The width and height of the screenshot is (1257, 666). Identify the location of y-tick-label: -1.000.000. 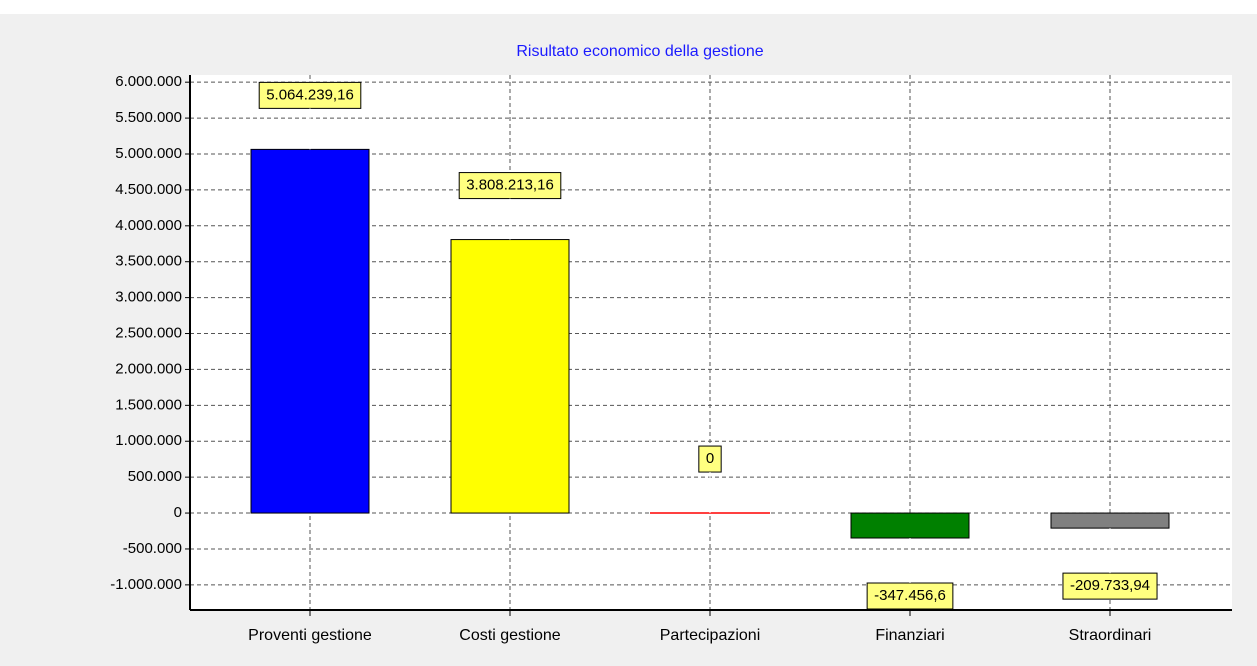
(146, 584).